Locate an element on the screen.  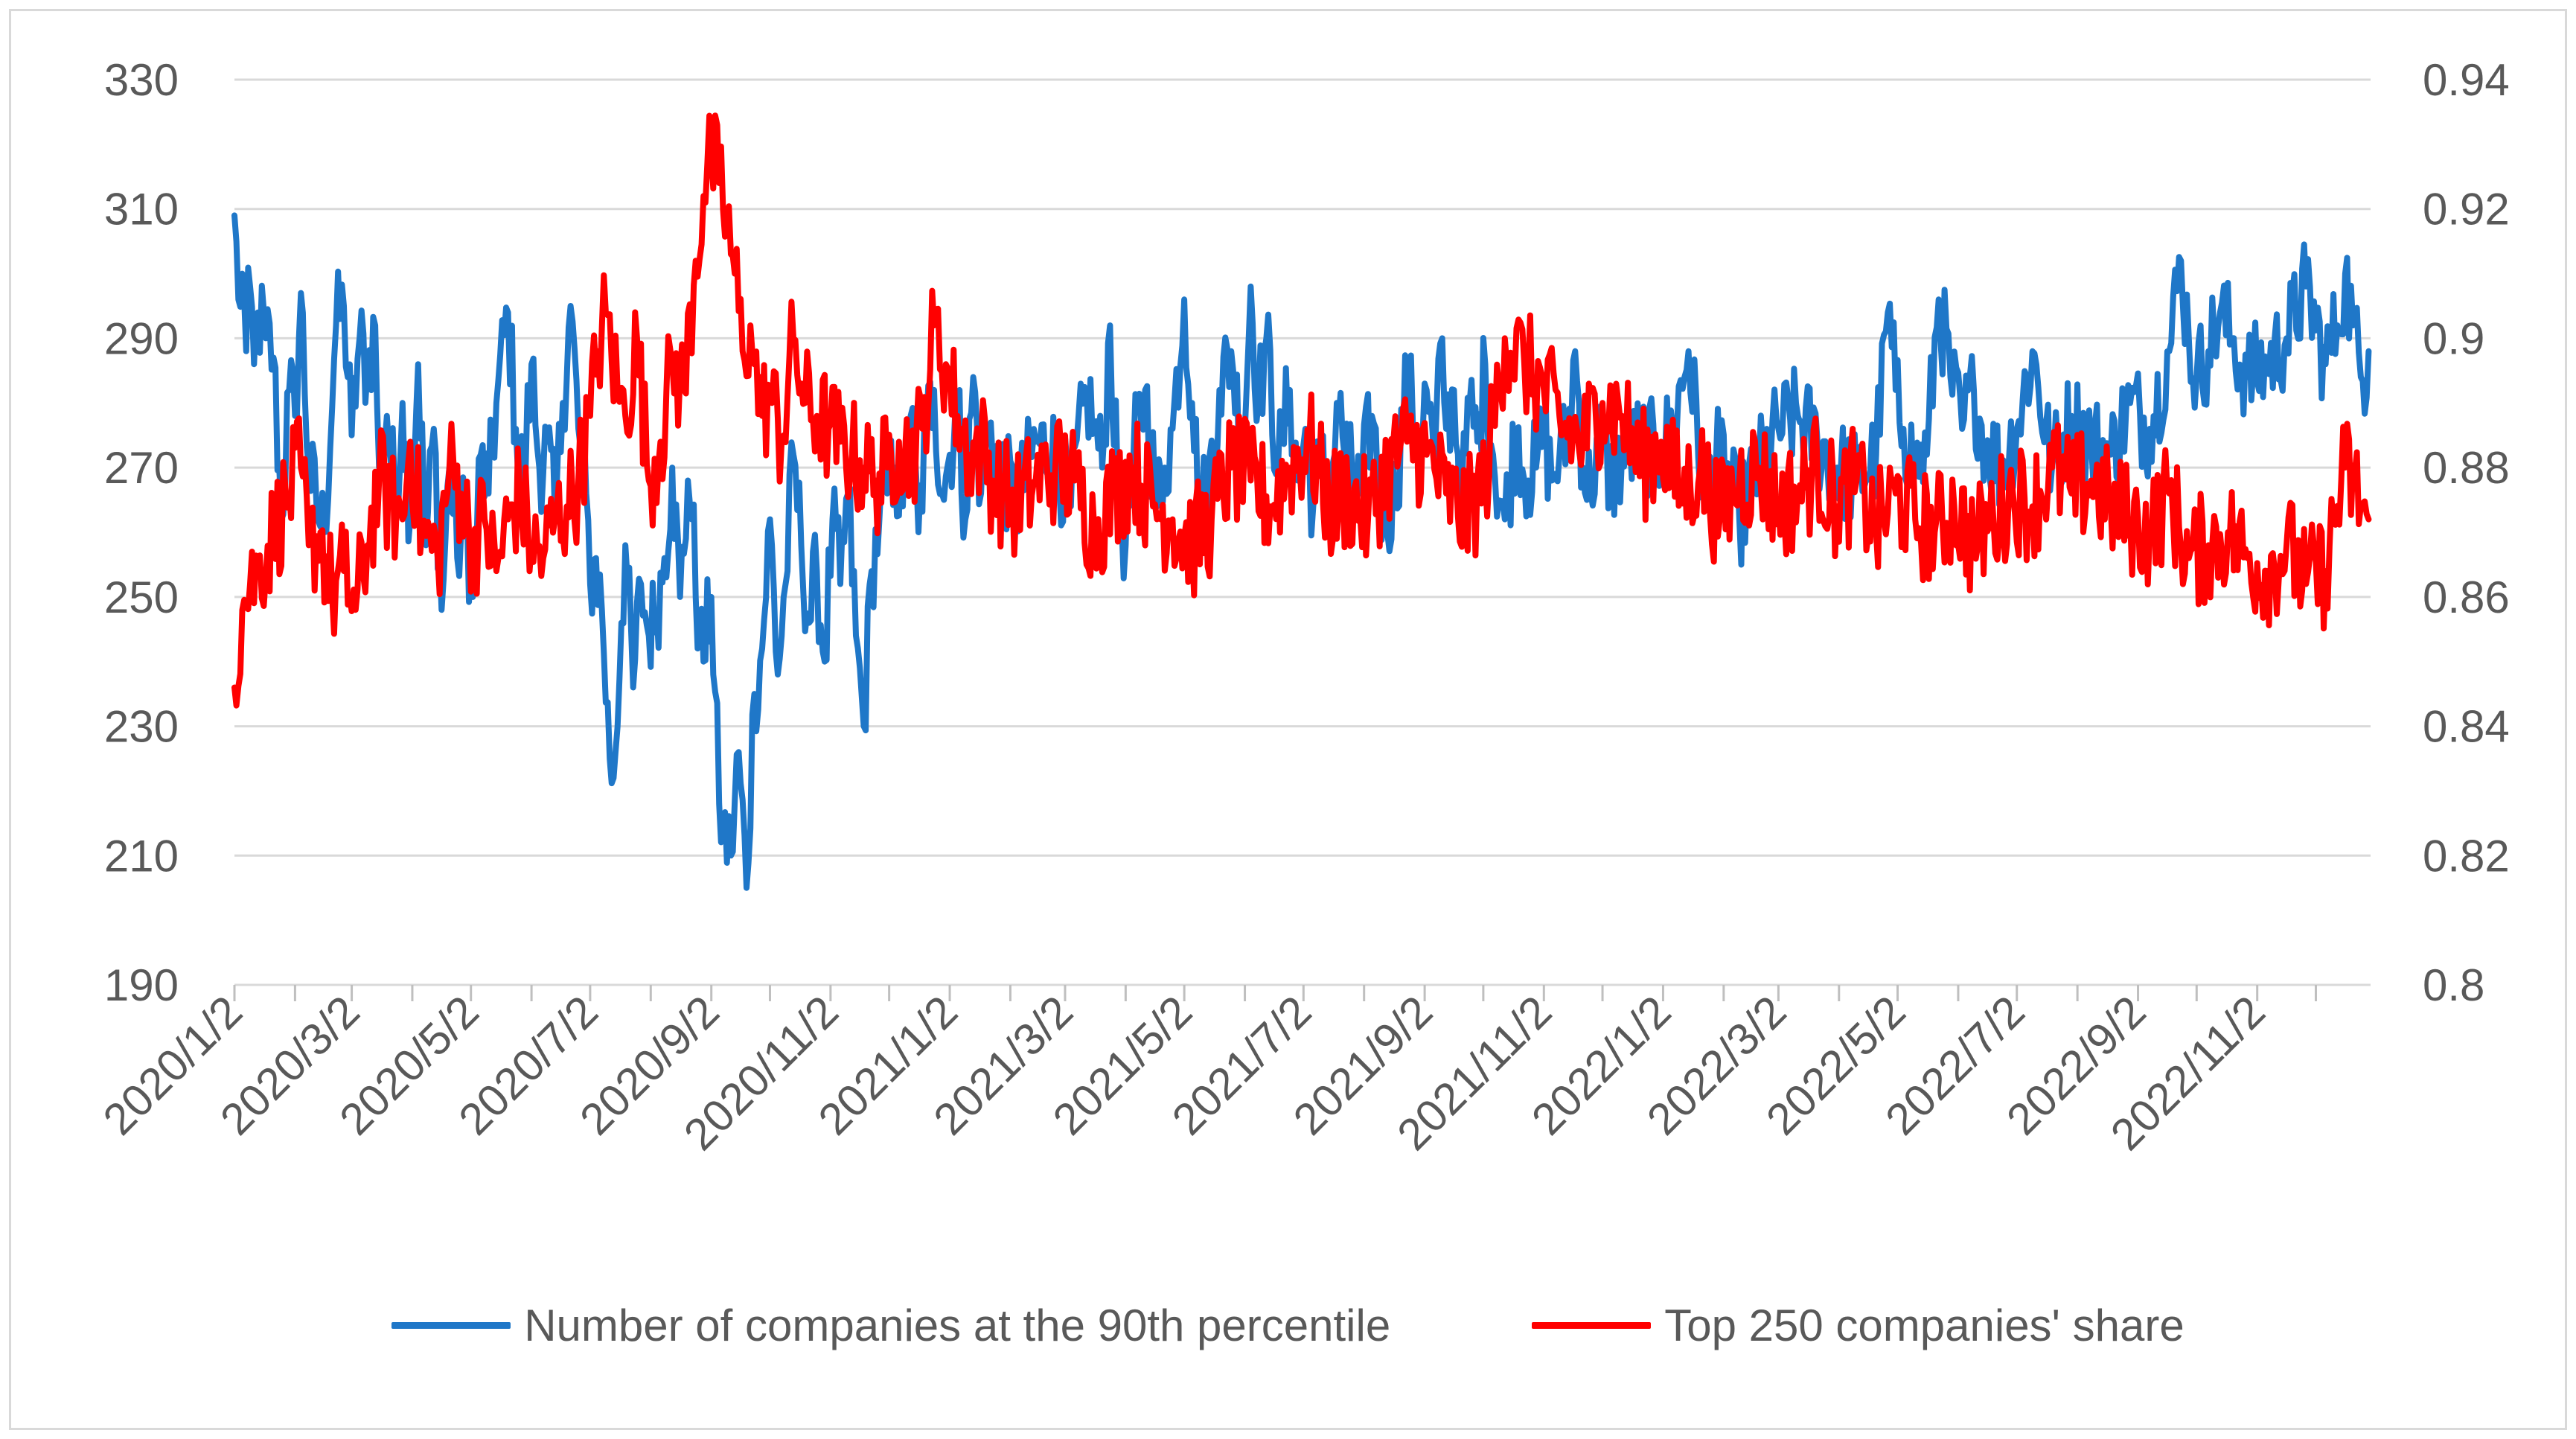
left-tick-label: 310 is located at coordinates (141, 209).